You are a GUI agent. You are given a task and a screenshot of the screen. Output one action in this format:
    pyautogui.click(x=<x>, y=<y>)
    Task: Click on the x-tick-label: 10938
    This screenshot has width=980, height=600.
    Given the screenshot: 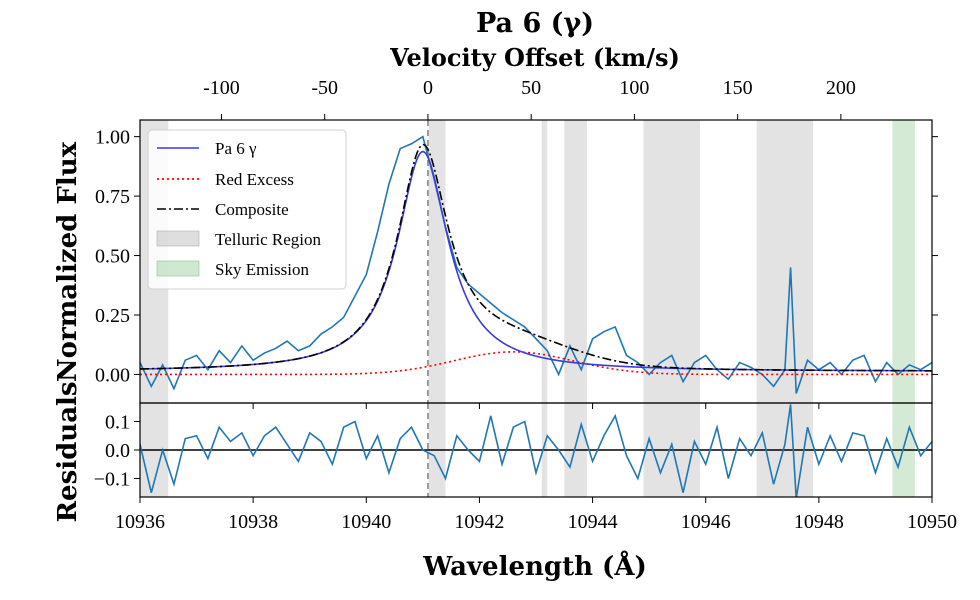 What is the action you would take?
    pyautogui.click(x=253, y=522)
    